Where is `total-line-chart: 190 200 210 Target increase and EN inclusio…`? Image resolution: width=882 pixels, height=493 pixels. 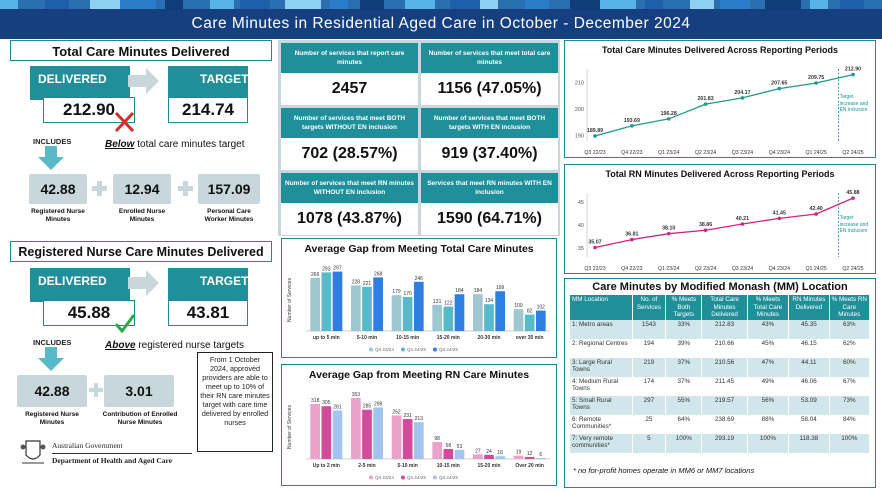 total-line-chart: 190 200 210 Target increase and EN inclusio… is located at coordinates (721, 111).